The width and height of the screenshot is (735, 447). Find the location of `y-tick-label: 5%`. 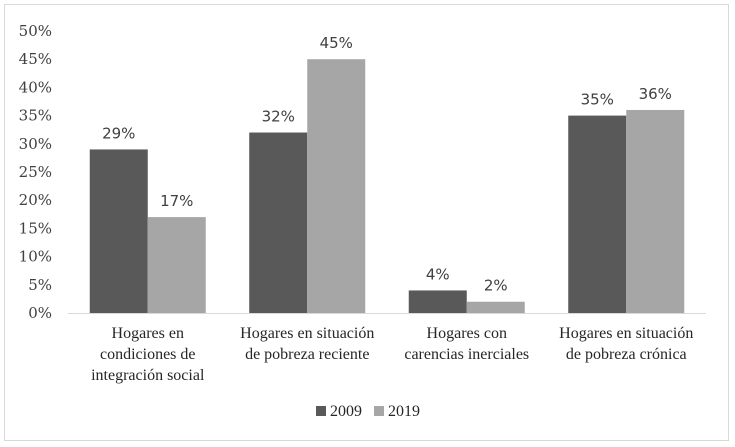

y-tick-label: 5% is located at coordinates (40, 285).